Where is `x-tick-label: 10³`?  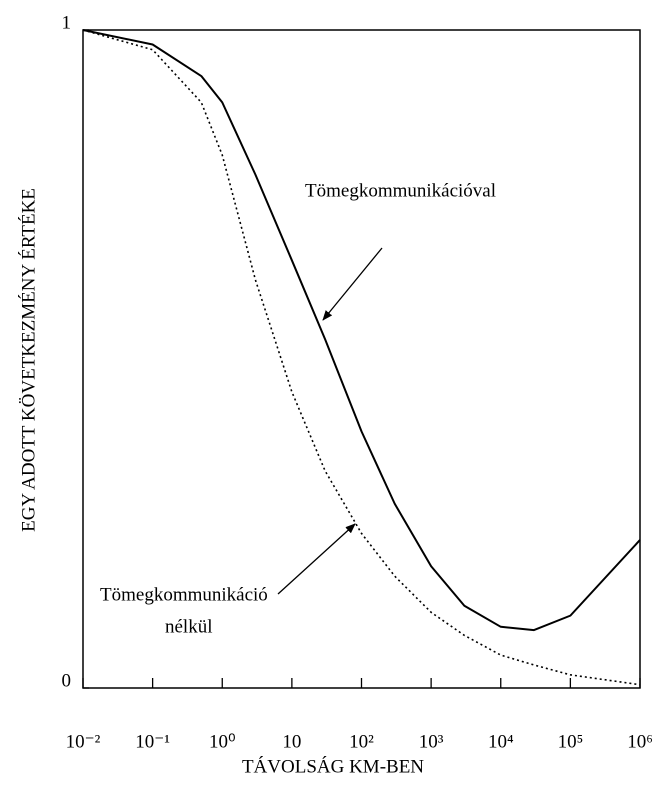 x-tick-label: 10³ is located at coordinates (431, 741).